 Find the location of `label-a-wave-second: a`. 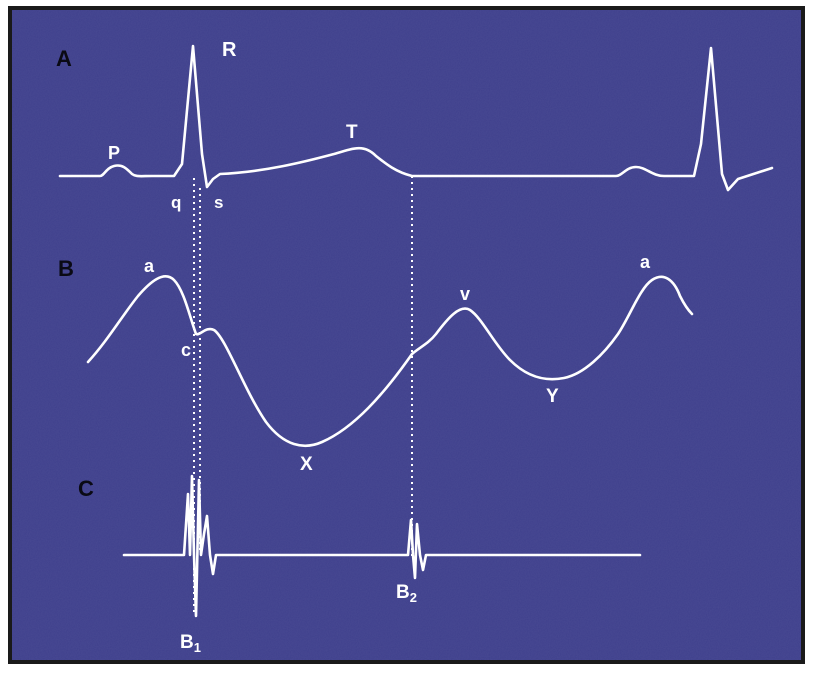

label-a-wave-second: a is located at coordinates (645, 262).